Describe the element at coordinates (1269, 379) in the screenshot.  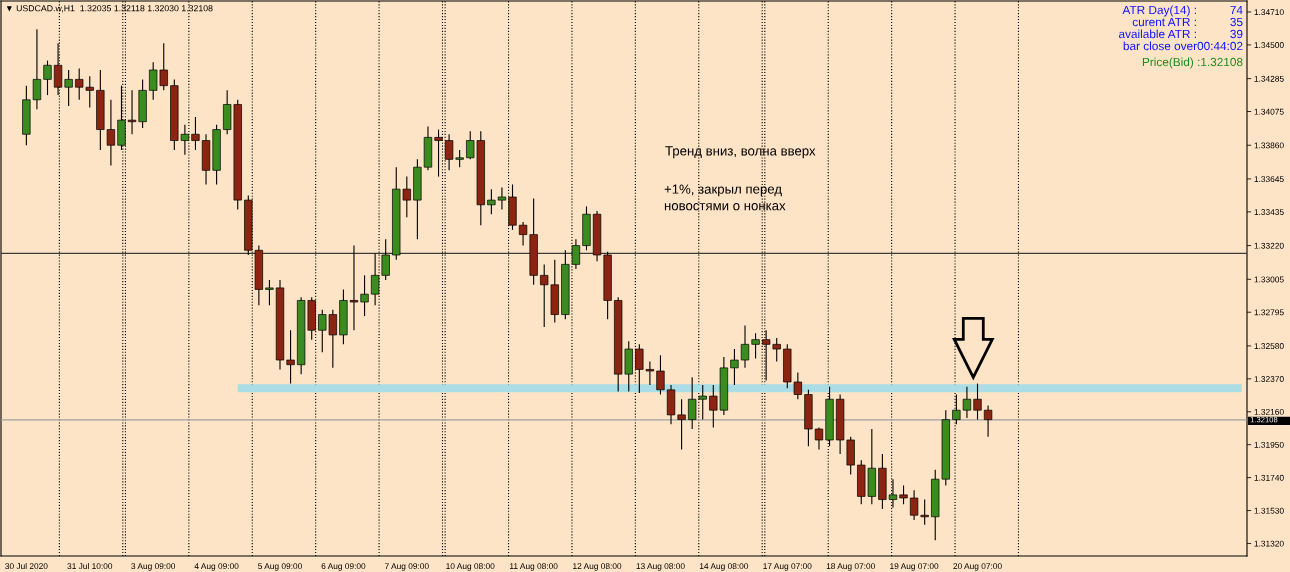
I see `y-tick-label: 1.32370` at that location.